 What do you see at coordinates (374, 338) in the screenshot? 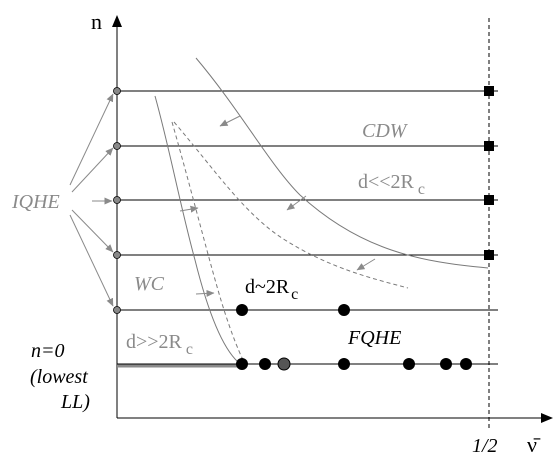
I see `fqhe-label: FQHE` at bounding box center [374, 338].